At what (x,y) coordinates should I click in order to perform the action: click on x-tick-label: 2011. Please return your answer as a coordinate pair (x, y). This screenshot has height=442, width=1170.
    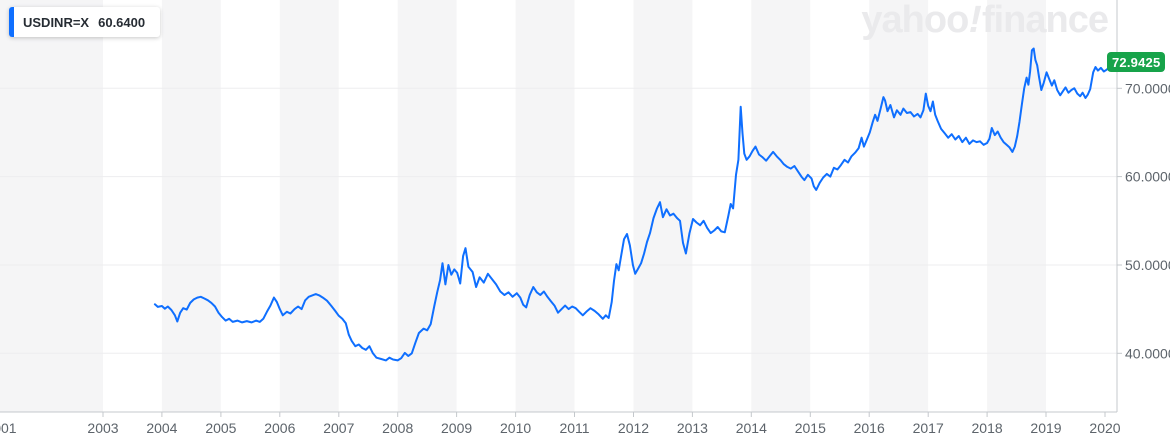
    Looking at the image, I should click on (574, 428).